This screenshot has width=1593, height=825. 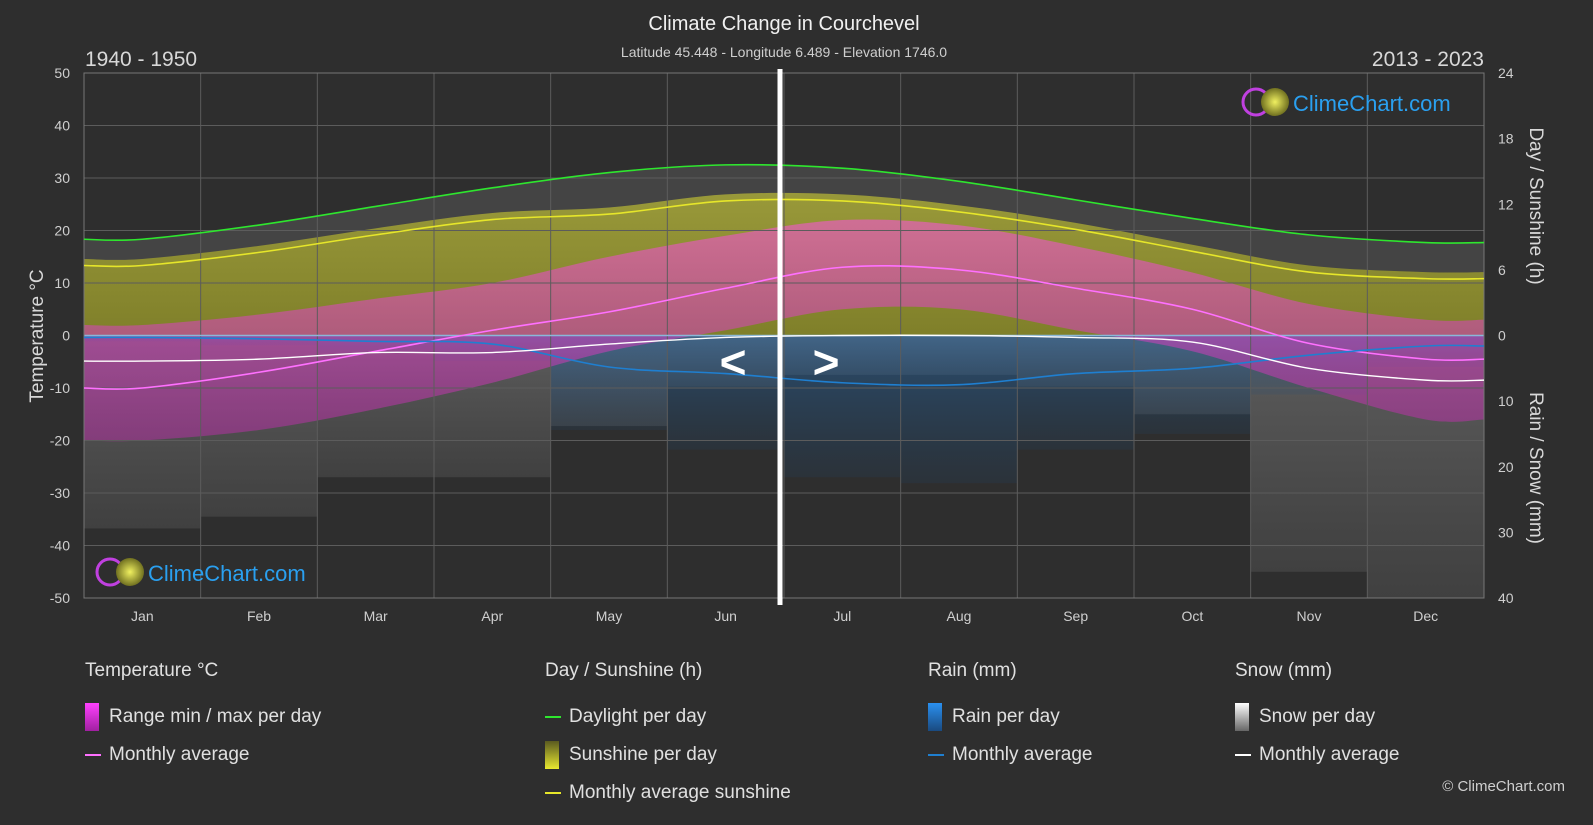 I want to click on month-tick-label: May, so click(x=609, y=616).